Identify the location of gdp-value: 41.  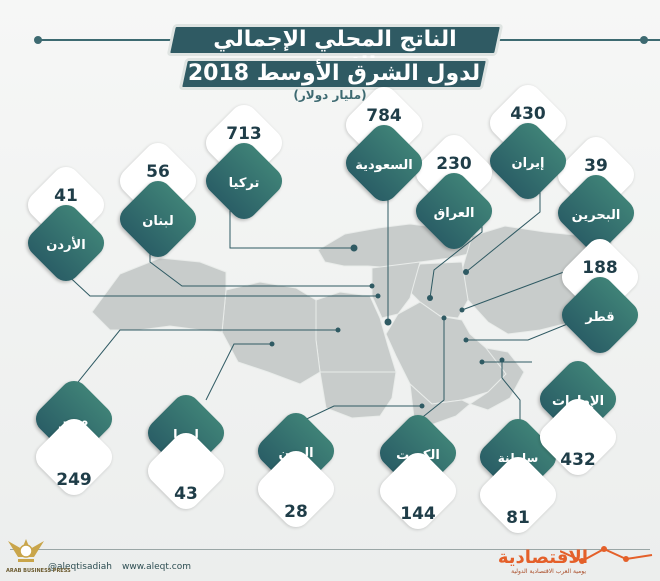
(66, 196).